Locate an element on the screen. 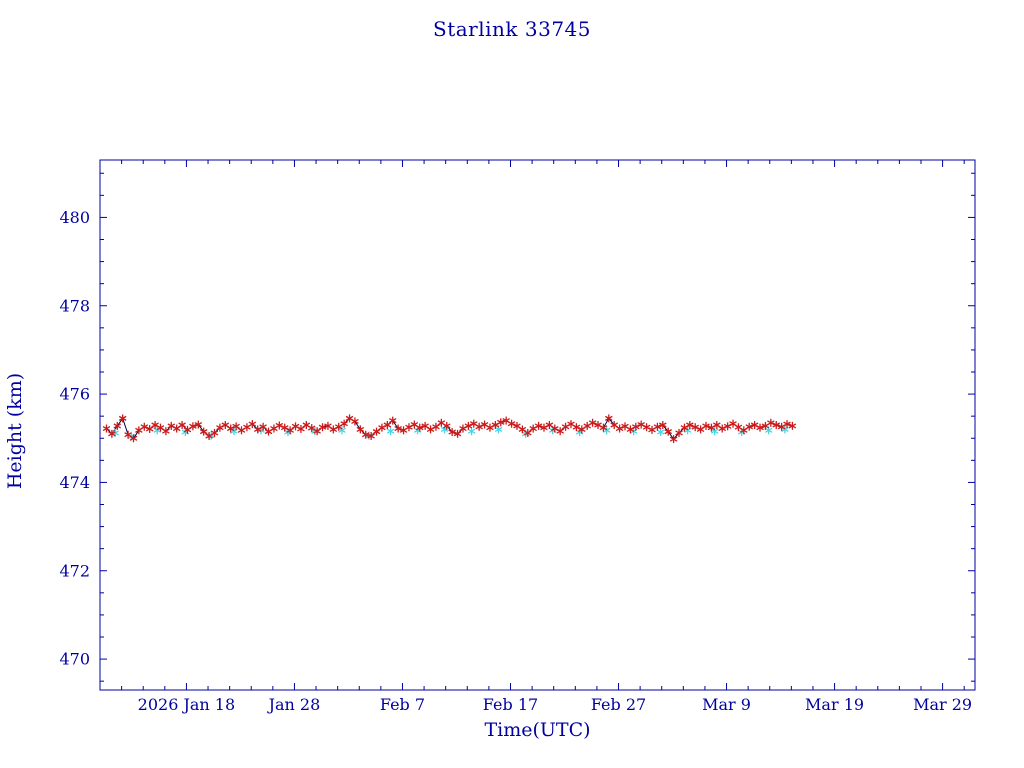 The height and width of the screenshot is (768, 1024). x-tick-label: Feb 17 is located at coordinates (510, 704).